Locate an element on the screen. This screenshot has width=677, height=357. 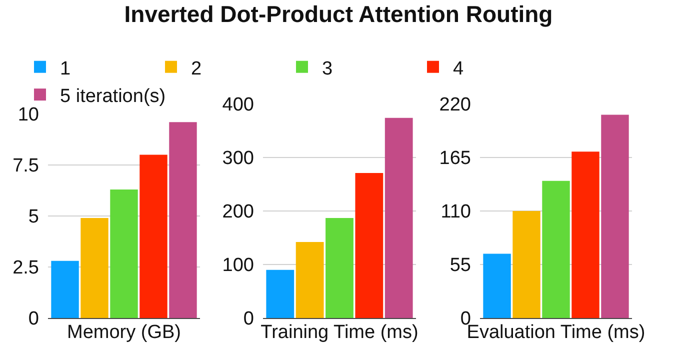
legend-label: 2 is located at coordinates (196, 69).